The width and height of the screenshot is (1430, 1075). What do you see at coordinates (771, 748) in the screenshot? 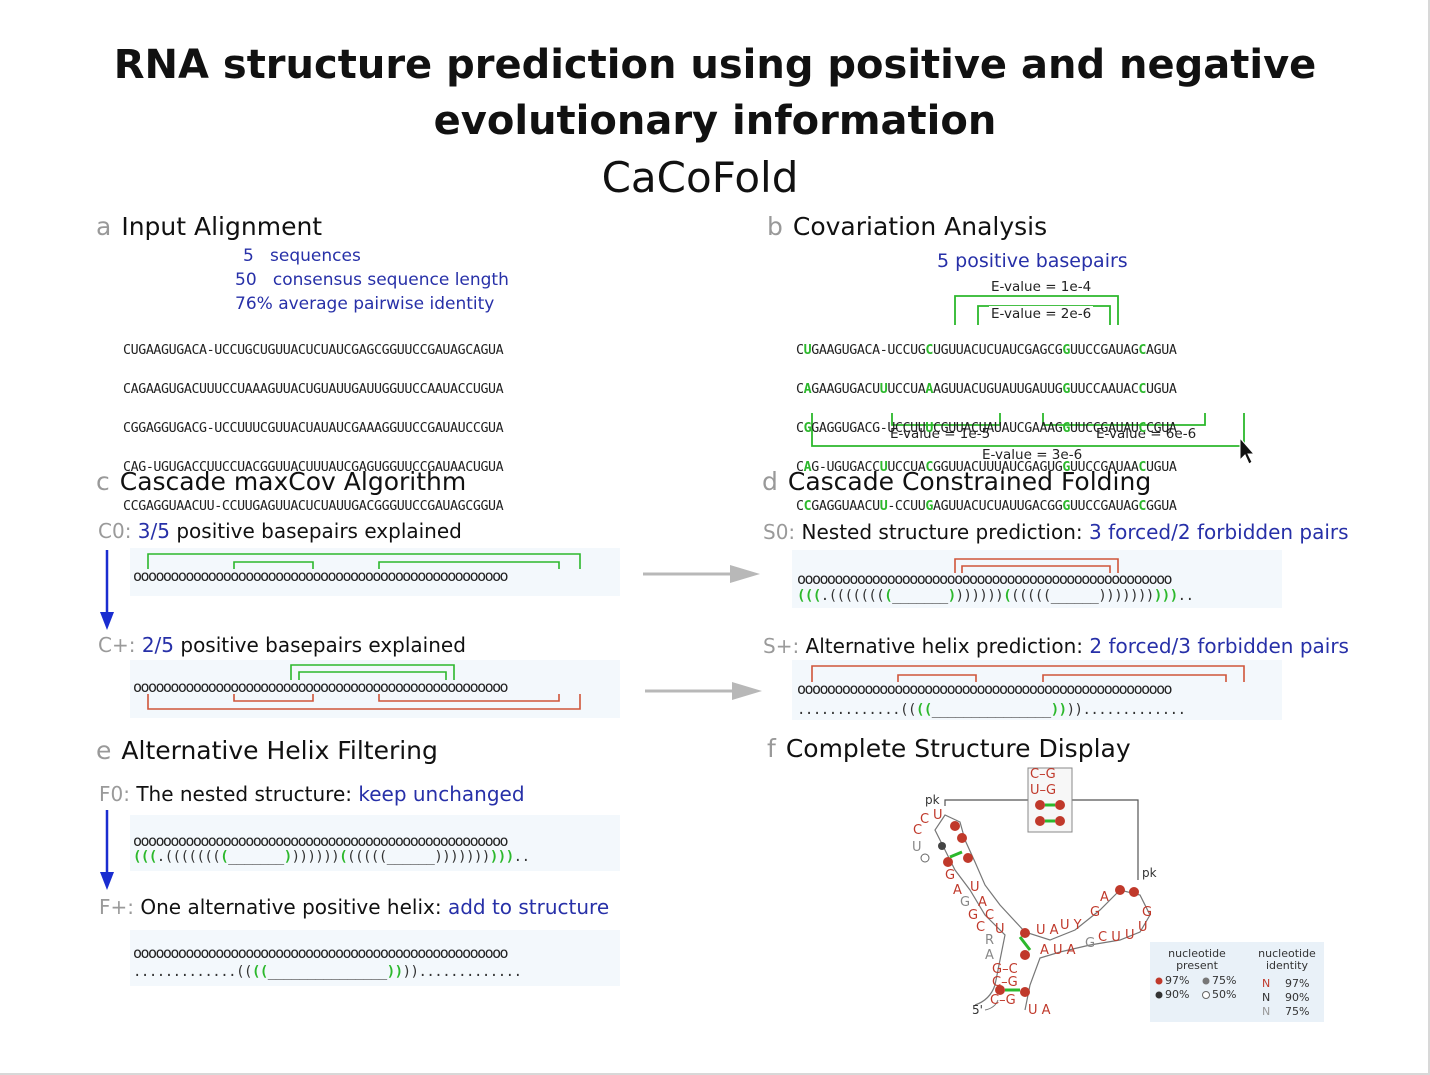
I see `panel-f-letter: f` at bounding box center [771, 748].